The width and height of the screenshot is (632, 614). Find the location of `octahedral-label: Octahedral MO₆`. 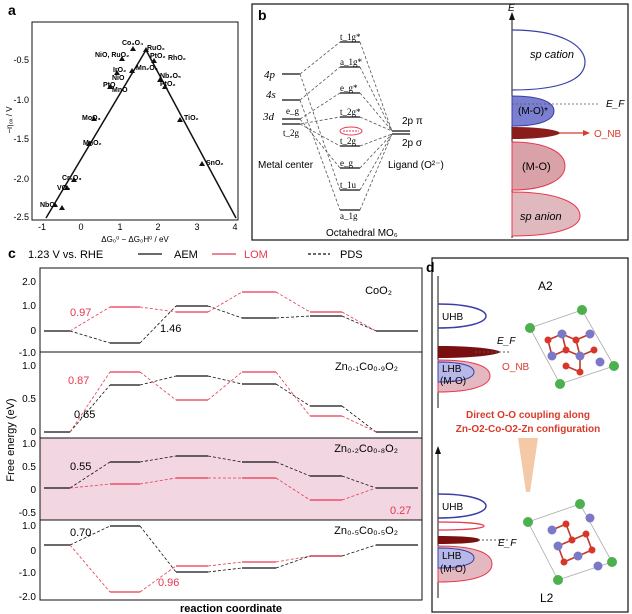

octahedral-label: Octahedral MO₆ is located at coordinates (362, 233).